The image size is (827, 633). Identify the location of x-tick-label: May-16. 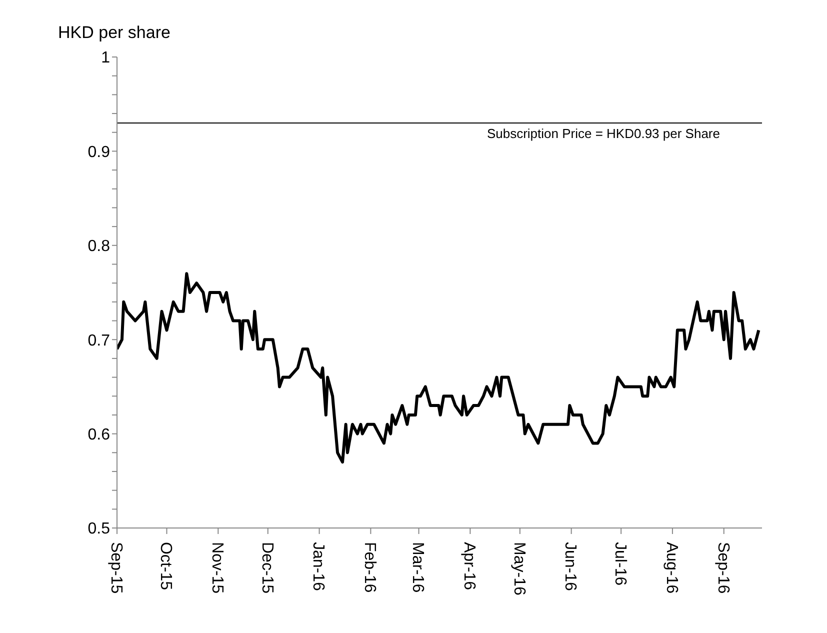
(519, 569).